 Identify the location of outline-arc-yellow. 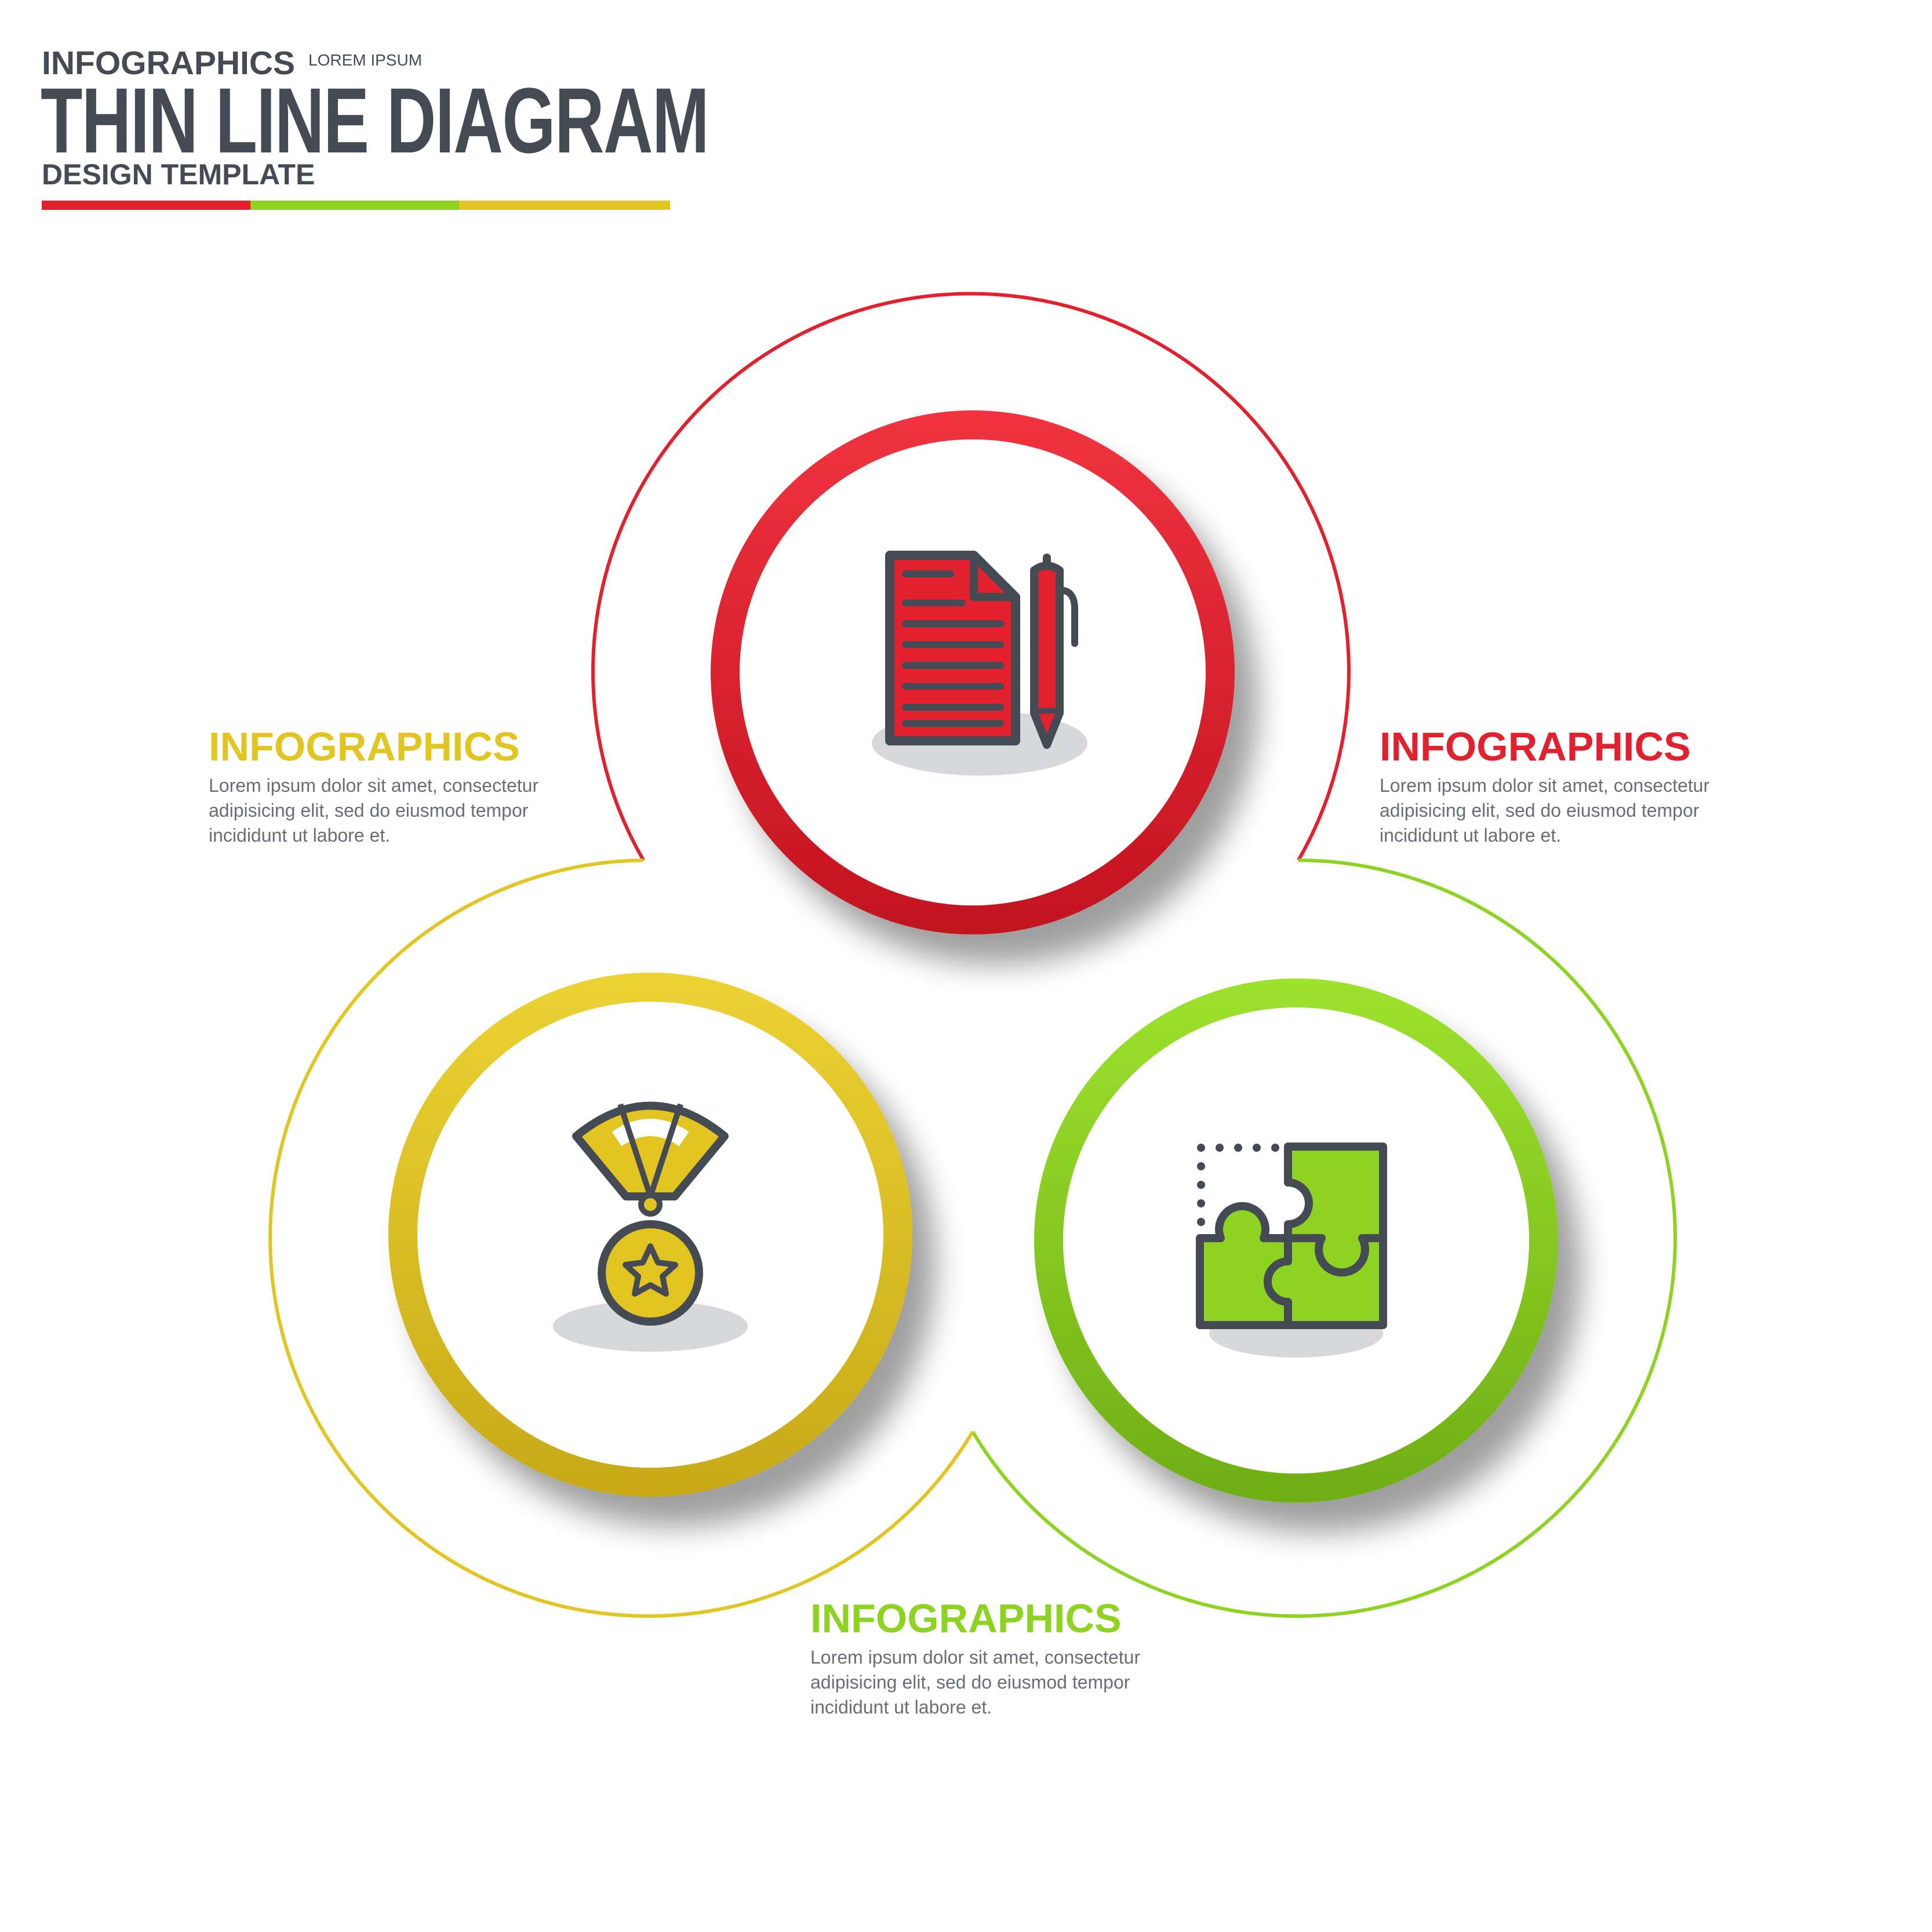
(621, 1238).